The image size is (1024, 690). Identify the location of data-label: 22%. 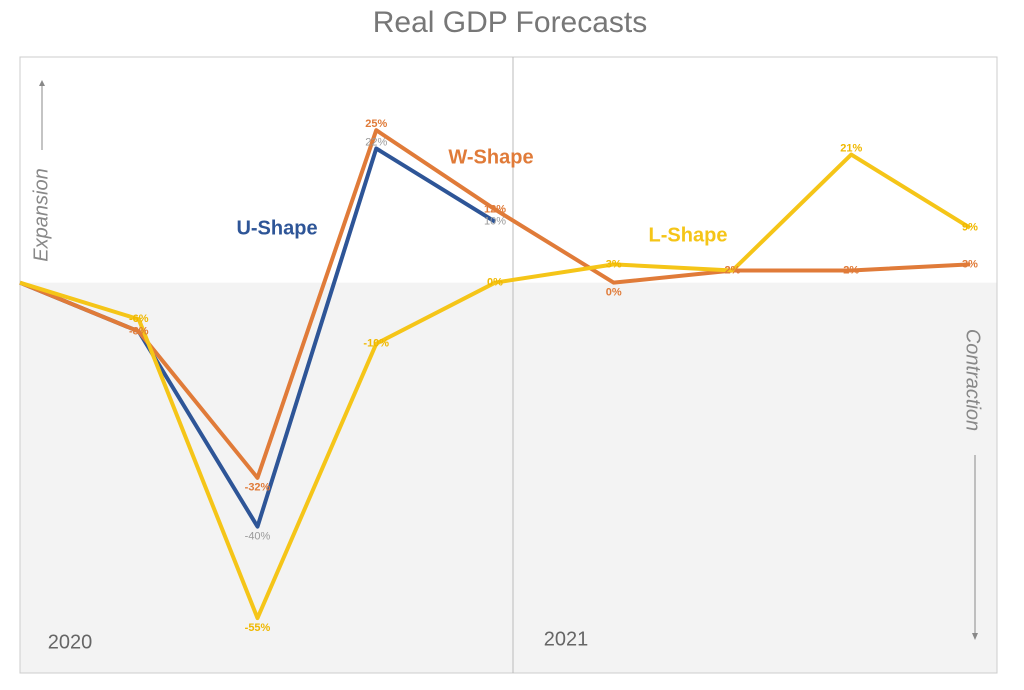
(376, 142).